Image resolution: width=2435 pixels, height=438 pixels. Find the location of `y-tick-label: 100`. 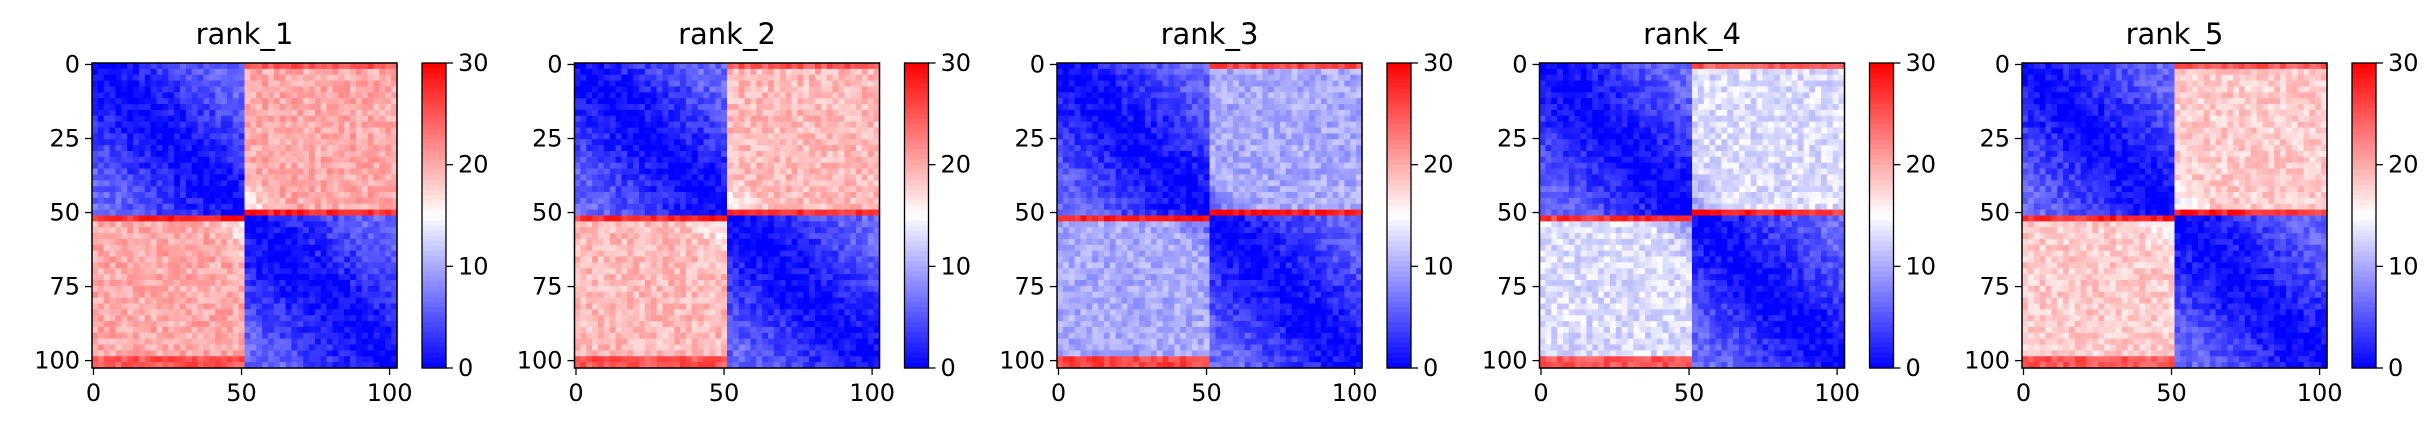

y-tick-label: 100 is located at coordinates (57, 361).